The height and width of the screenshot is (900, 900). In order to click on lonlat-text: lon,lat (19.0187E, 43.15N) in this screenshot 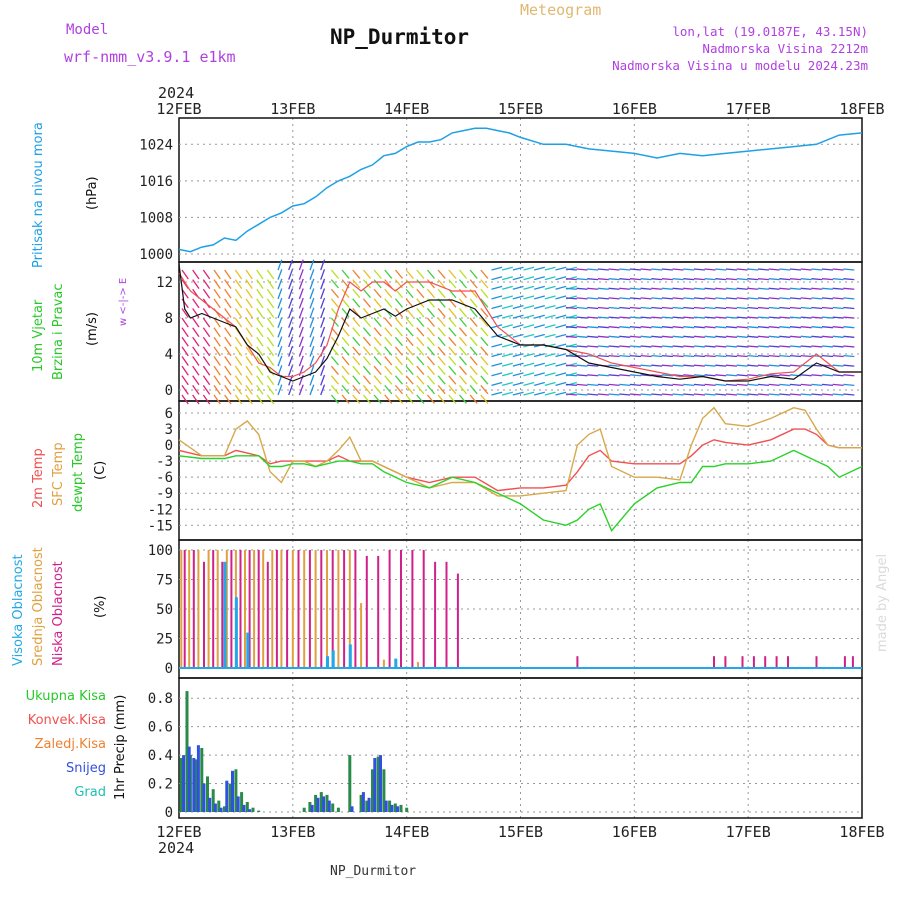, I will do `click(770, 31)`.